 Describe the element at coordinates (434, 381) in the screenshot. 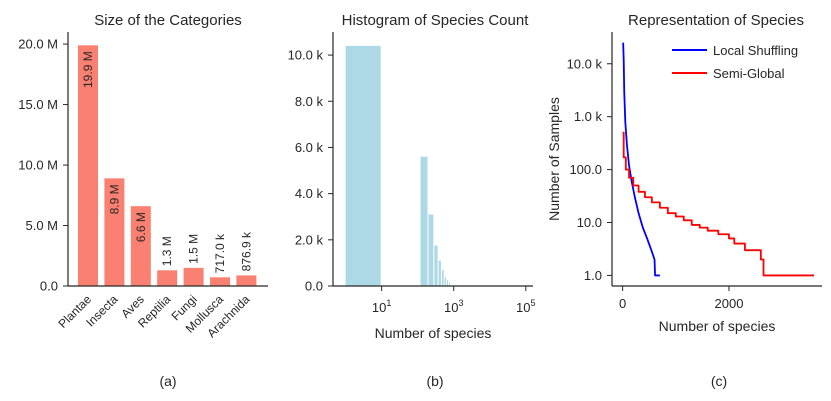

I see `panel-b-caption: (b)` at that location.